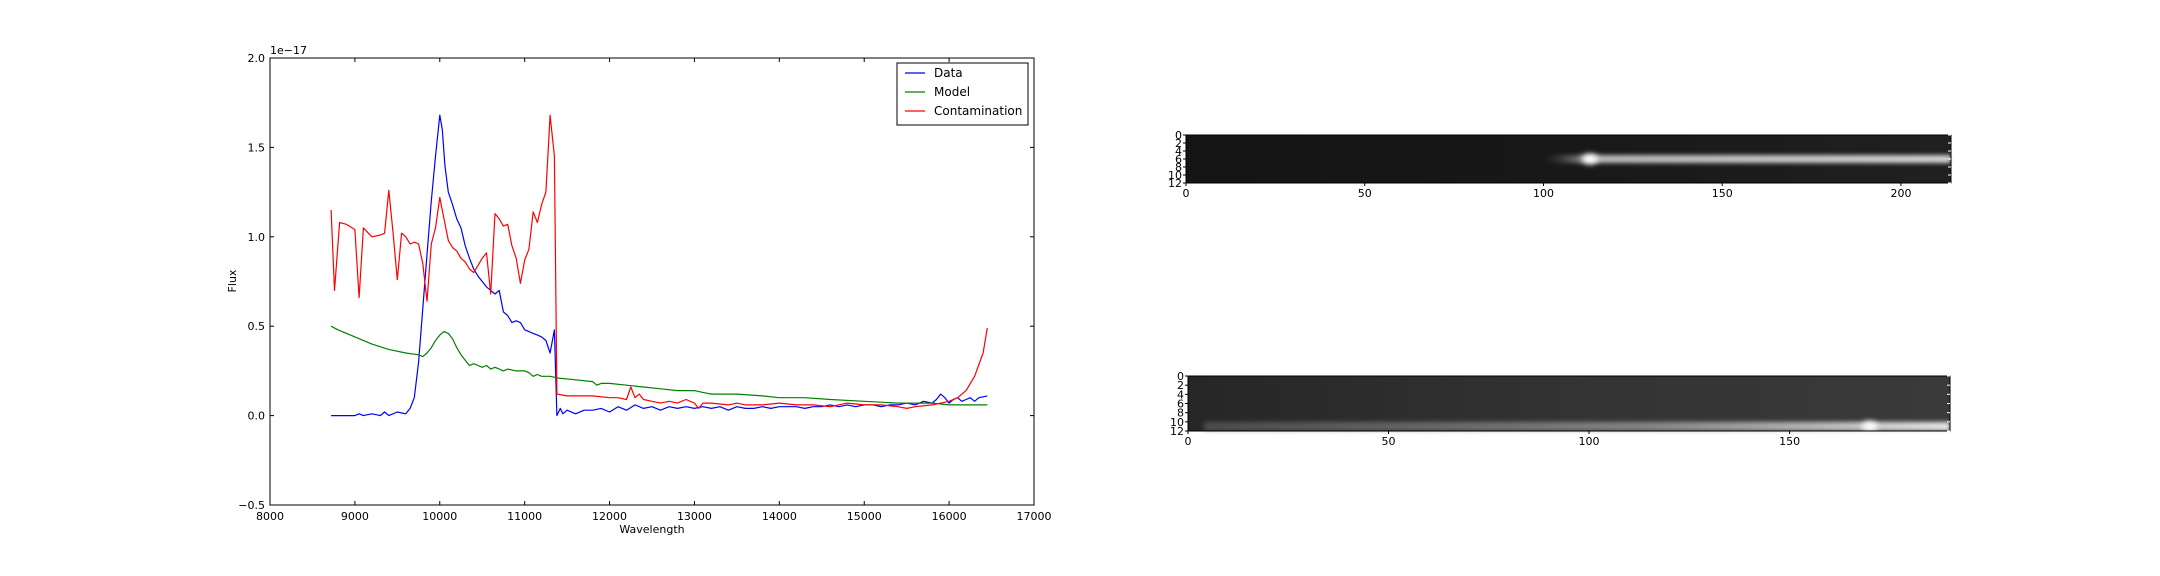  I want to click on y-tick-label: 0.0, so click(257, 416).